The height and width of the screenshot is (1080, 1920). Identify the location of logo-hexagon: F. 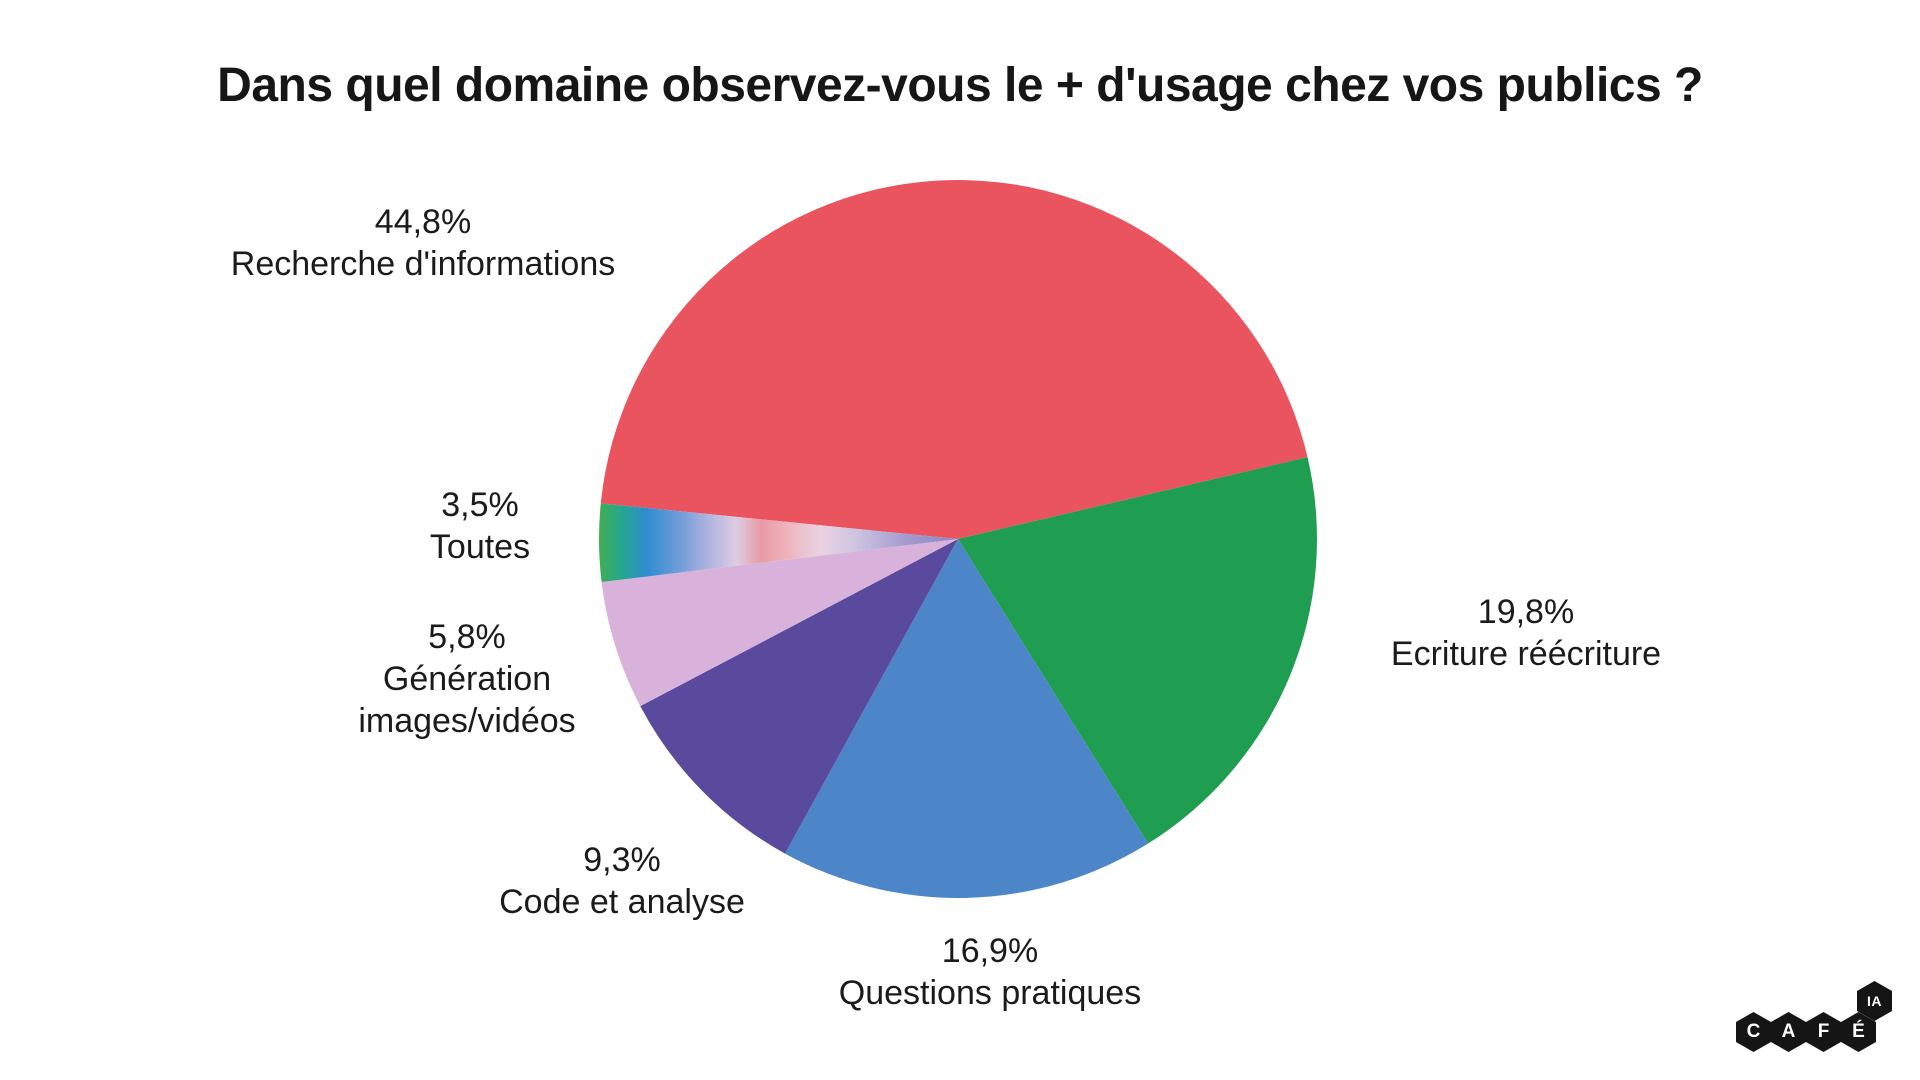
(1823, 1032).